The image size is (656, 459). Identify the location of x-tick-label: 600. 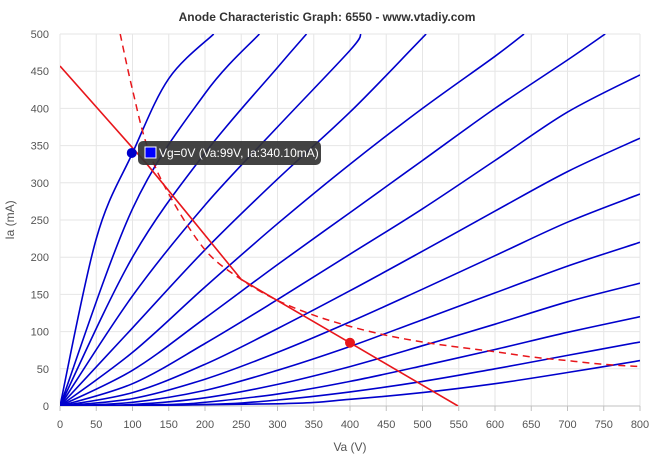
(495, 425).